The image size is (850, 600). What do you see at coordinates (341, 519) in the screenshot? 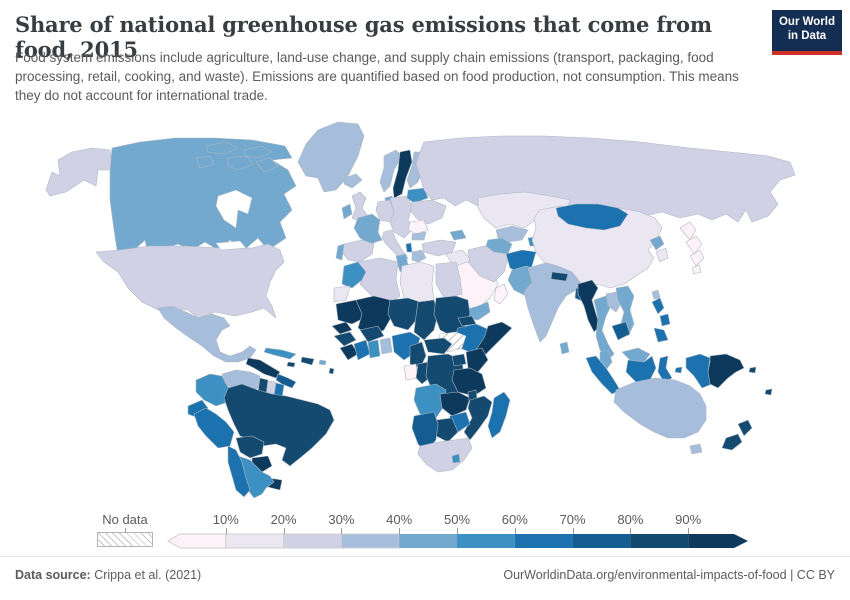
I see `legend-tick-label: 30%` at bounding box center [341, 519].